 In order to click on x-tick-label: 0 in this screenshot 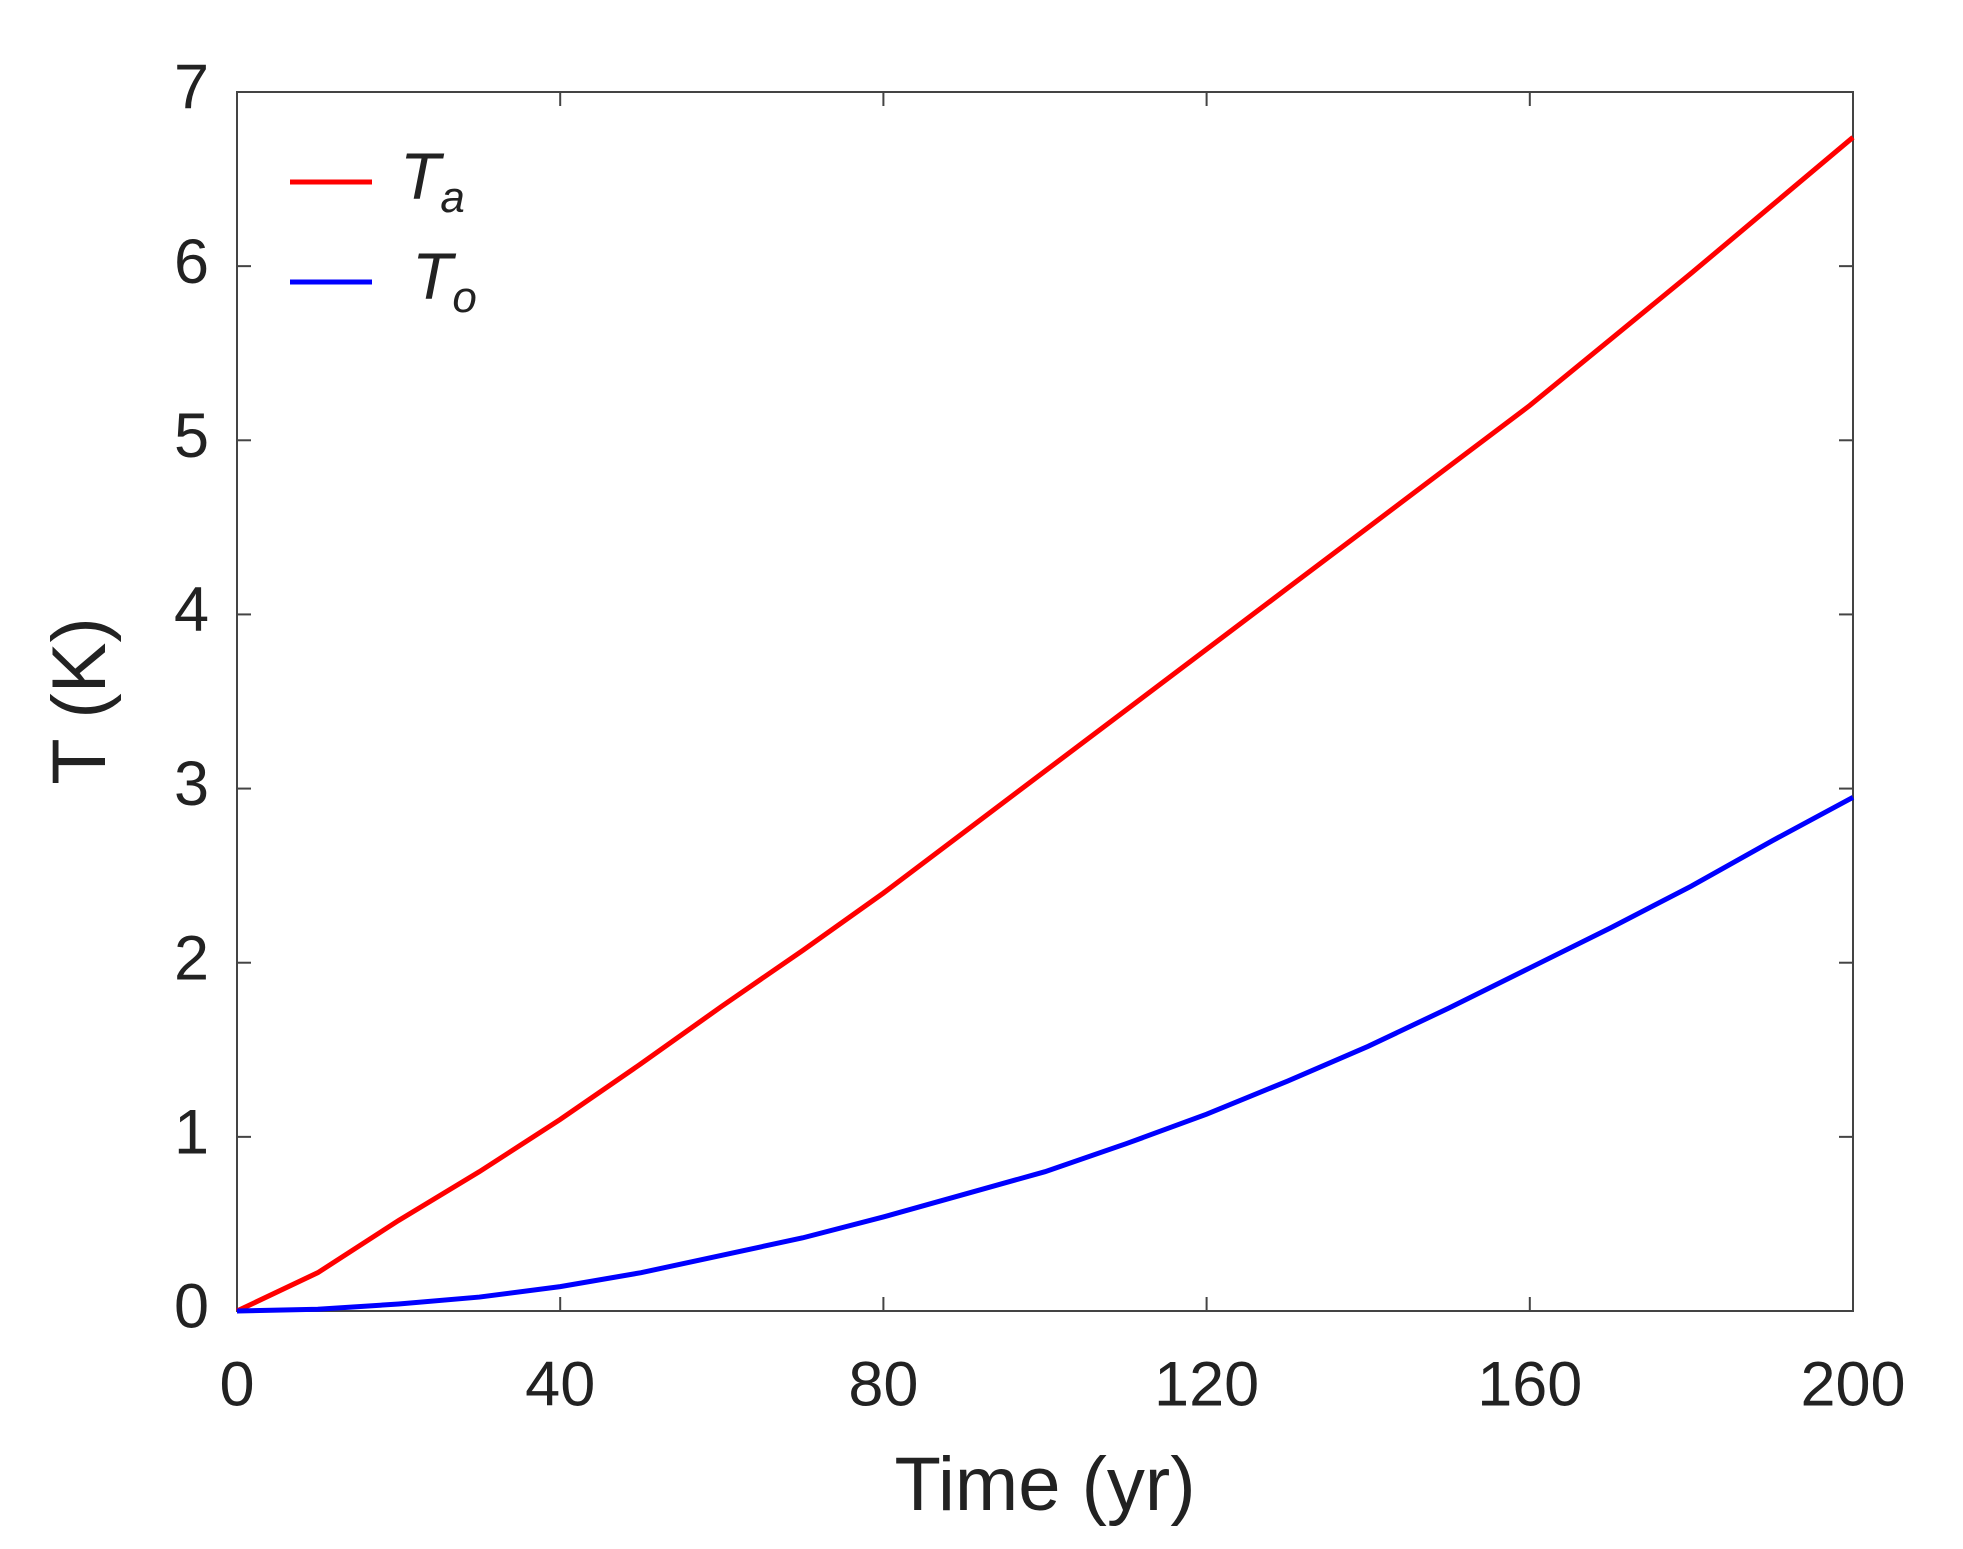, I will do `click(236, 1385)`.